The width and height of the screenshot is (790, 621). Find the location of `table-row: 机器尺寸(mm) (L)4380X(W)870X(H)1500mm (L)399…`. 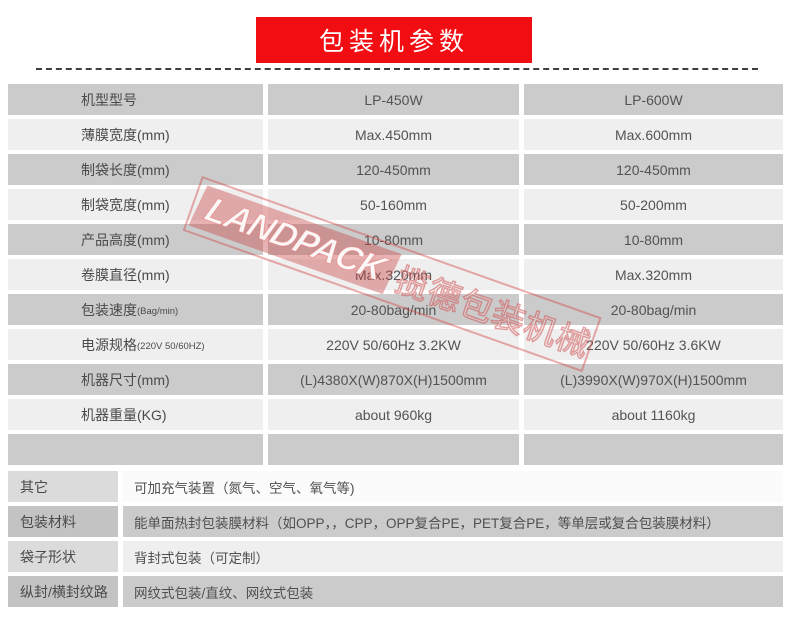

table-row: 机器尺寸(mm) (L)4380X(W)870X(H)1500mm (L)399… is located at coordinates (395, 379).